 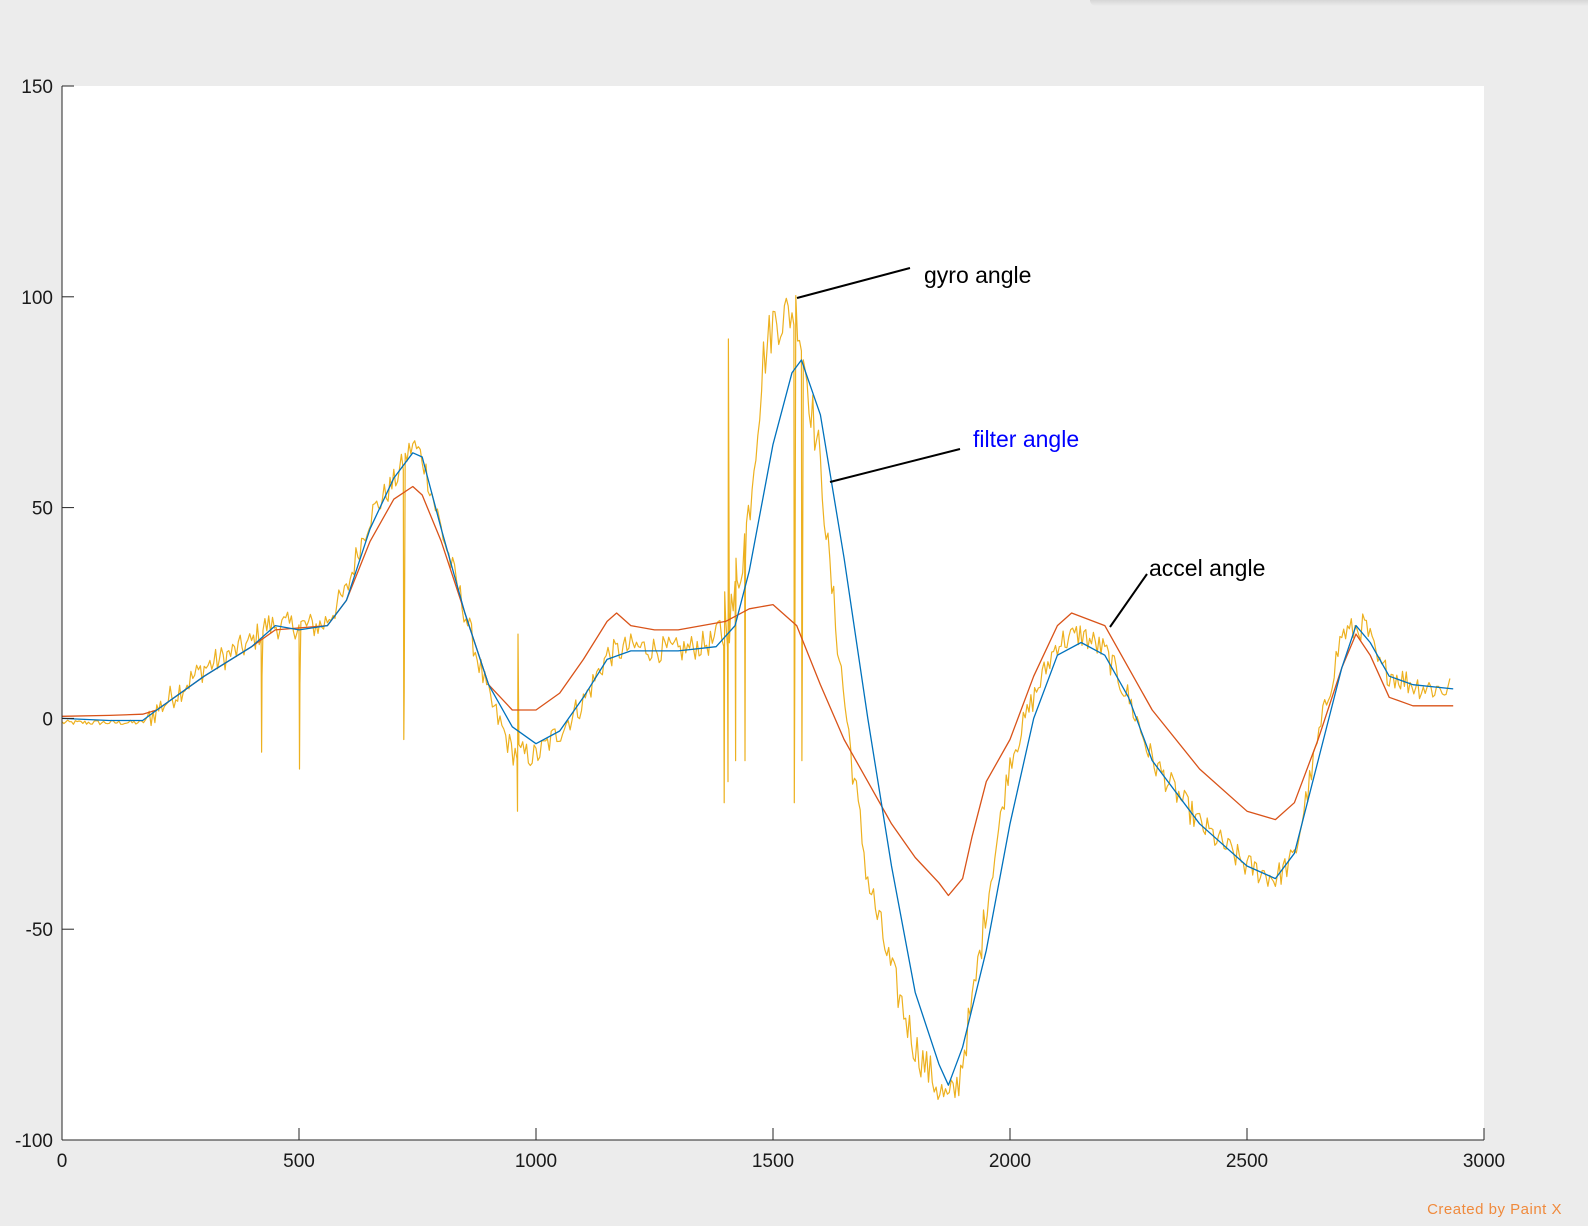 What do you see at coordinates (37, 298) in the screenshot?
I see `y-tick-label: 100` at bounding box center [37, 298].